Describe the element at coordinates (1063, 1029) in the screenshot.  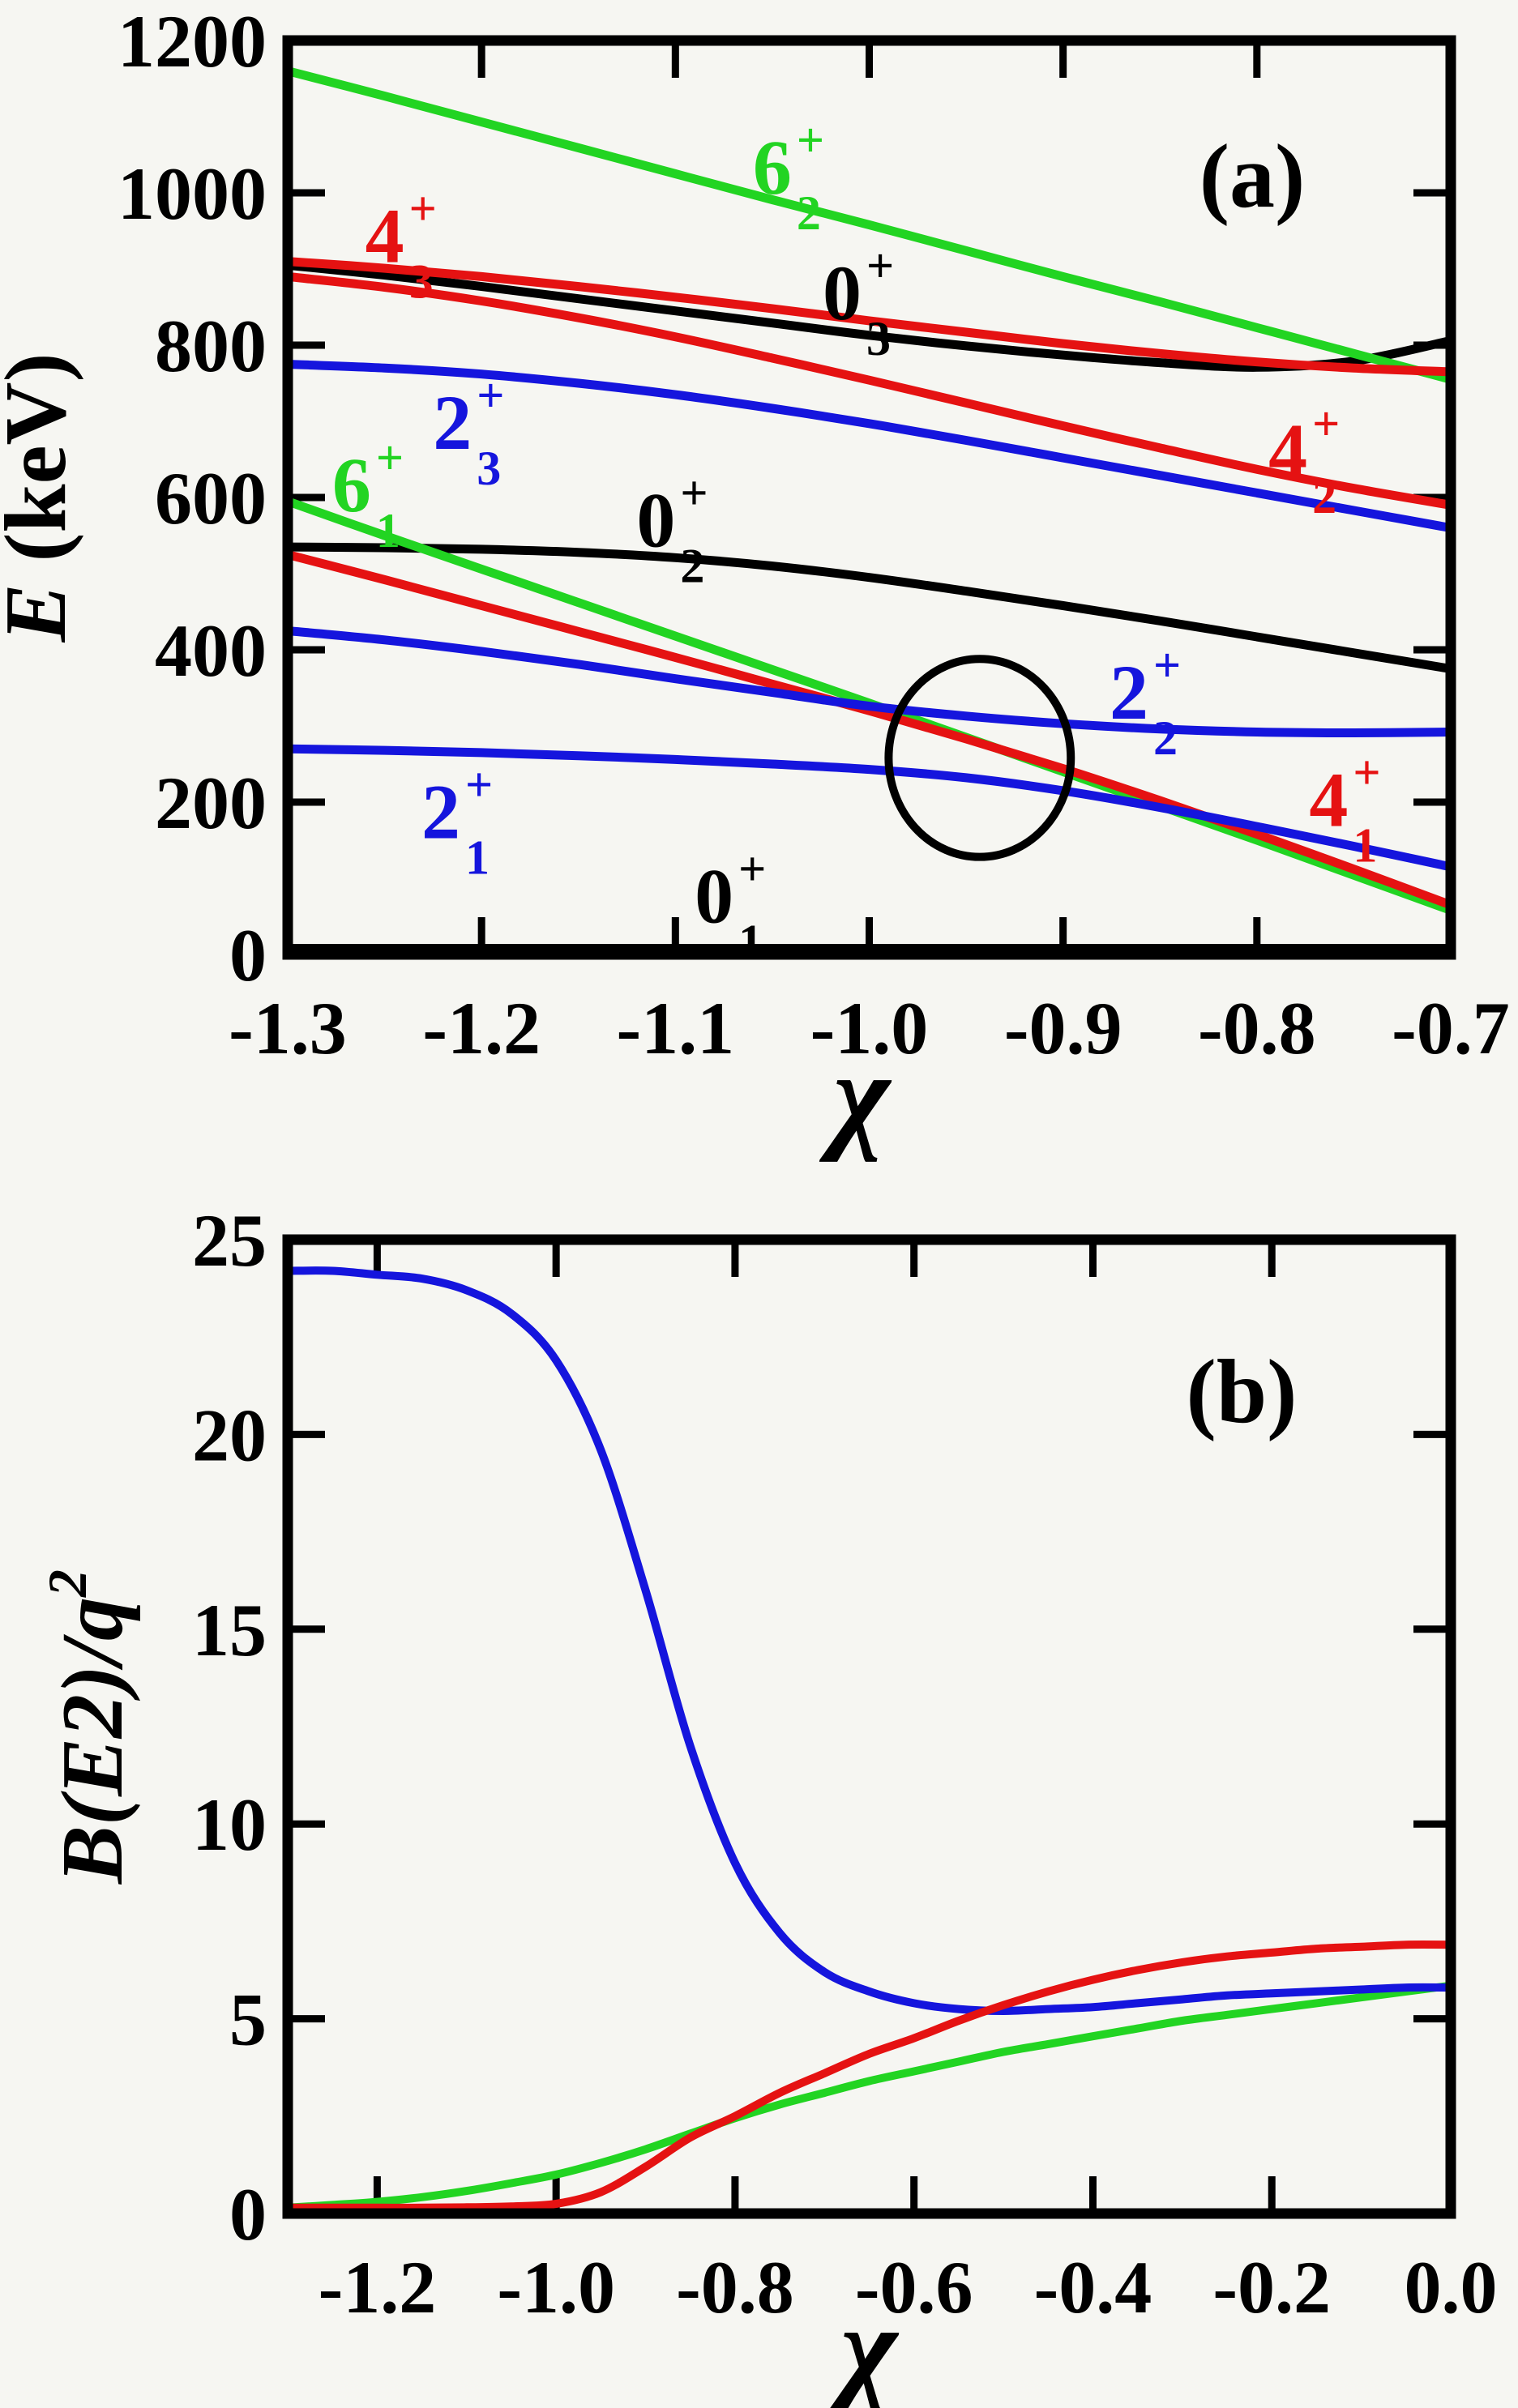
I see `x-tick-label: -0.9` at that location.